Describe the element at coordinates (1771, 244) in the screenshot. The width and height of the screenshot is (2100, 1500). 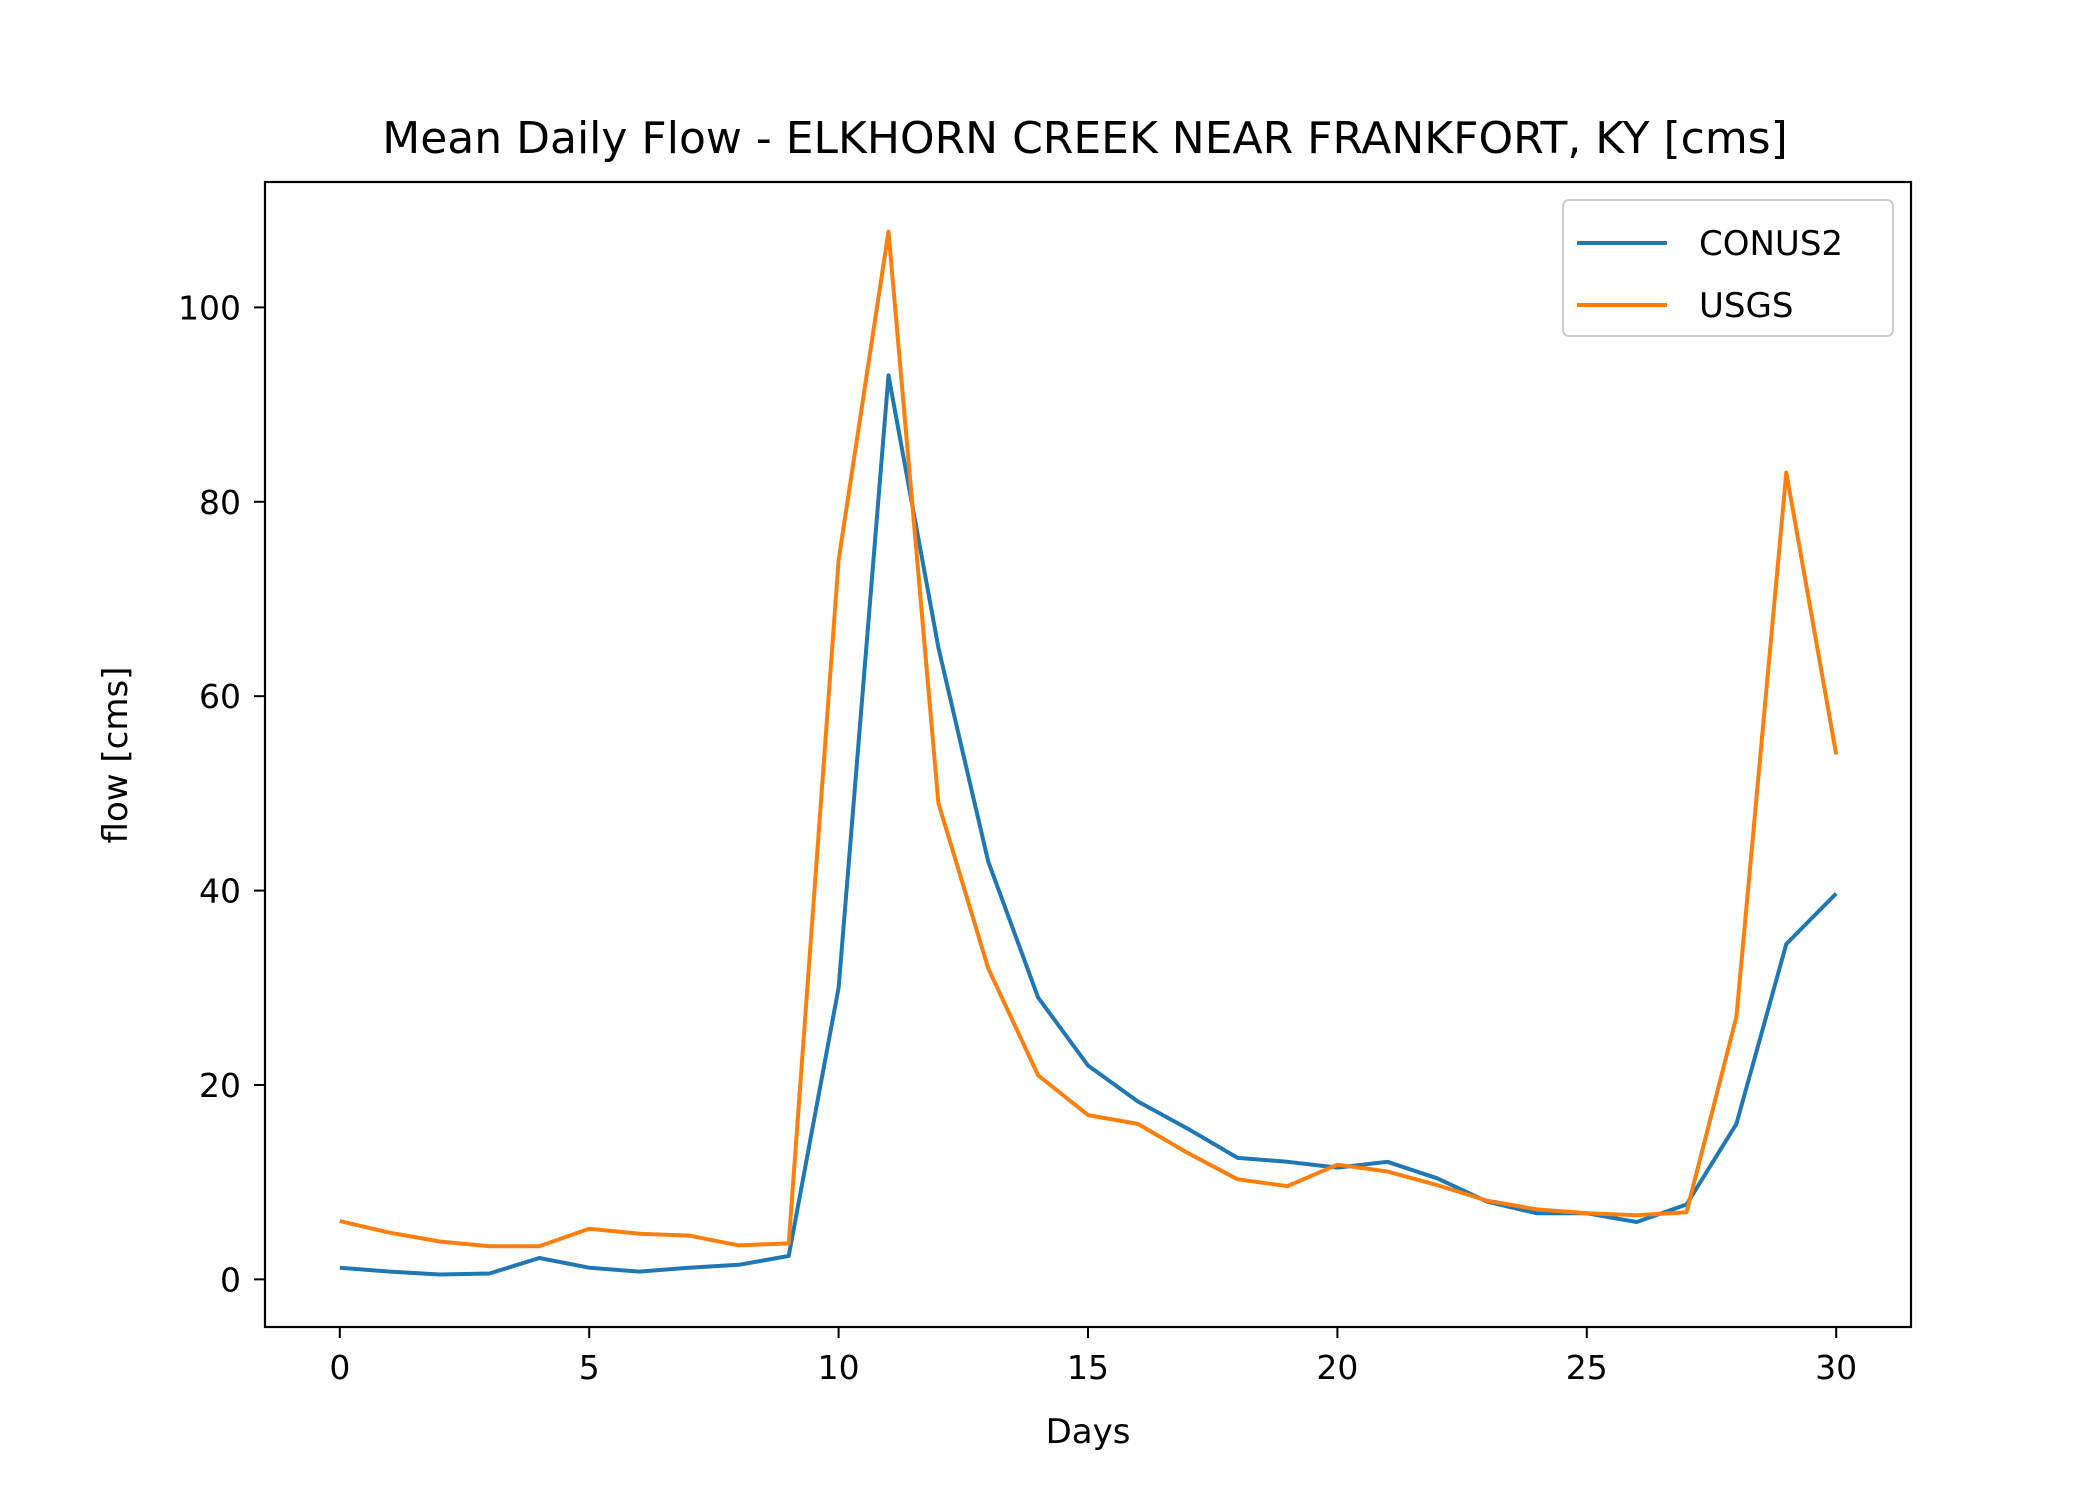
I see `legend-label: CONUS2` at that location.